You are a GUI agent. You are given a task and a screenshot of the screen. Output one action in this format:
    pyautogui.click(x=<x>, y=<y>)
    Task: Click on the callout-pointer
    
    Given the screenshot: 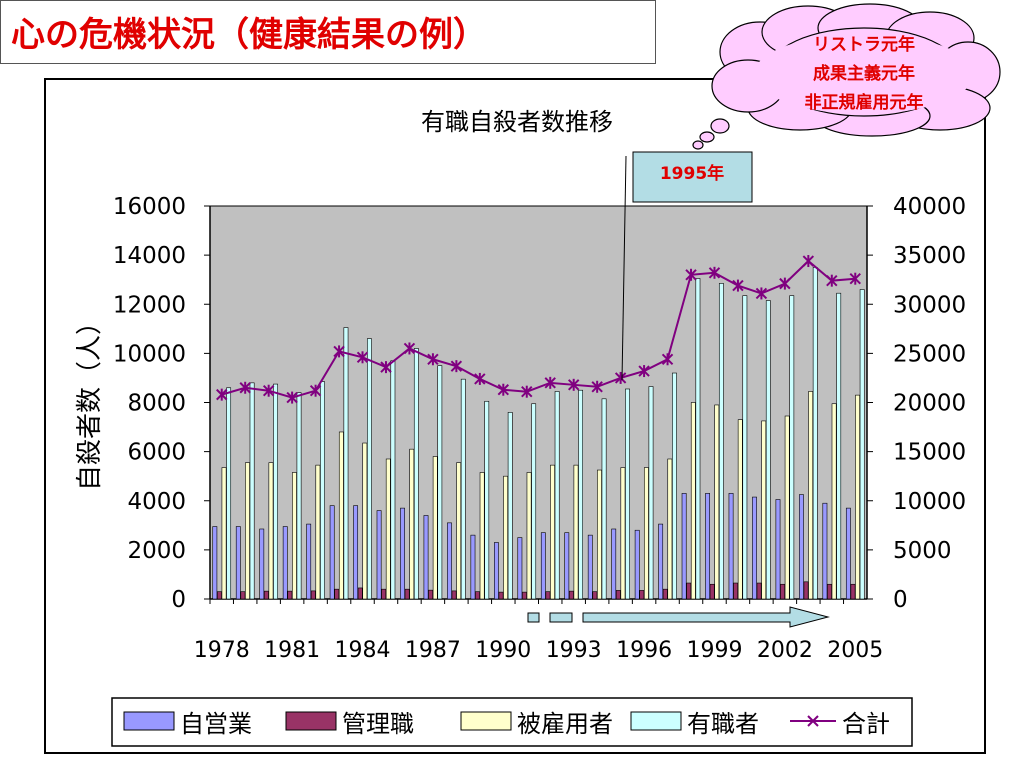 What is the action you would take?
    pyautogui.click(x=624, y=268)
    